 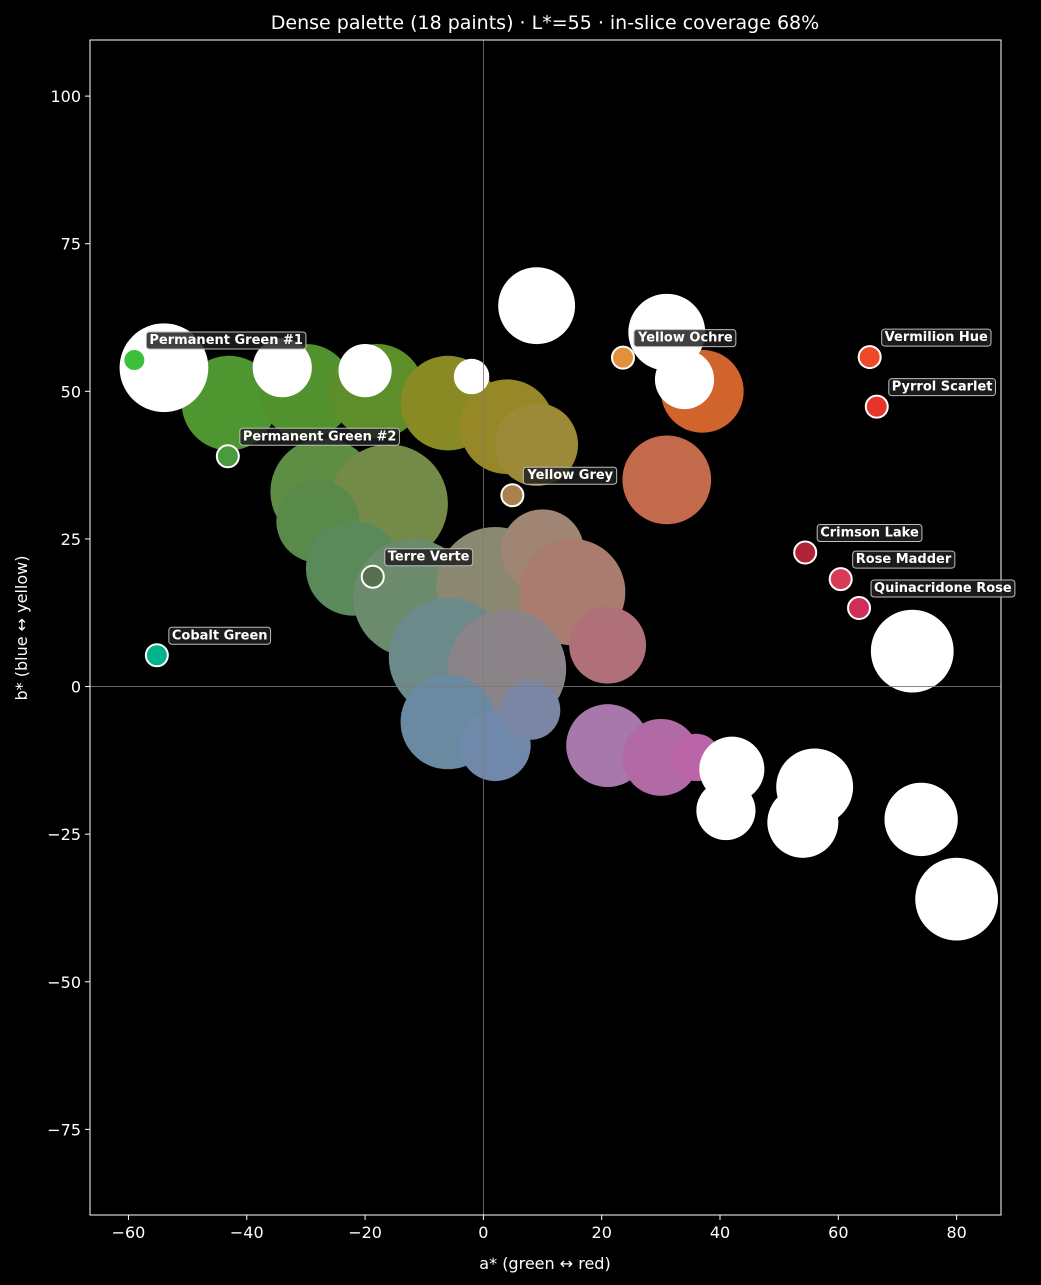 What do you see at coordinates (247, 1232) in the screenshot?
I see `x-tick-label: −40` at bounding box center [247, 1232].